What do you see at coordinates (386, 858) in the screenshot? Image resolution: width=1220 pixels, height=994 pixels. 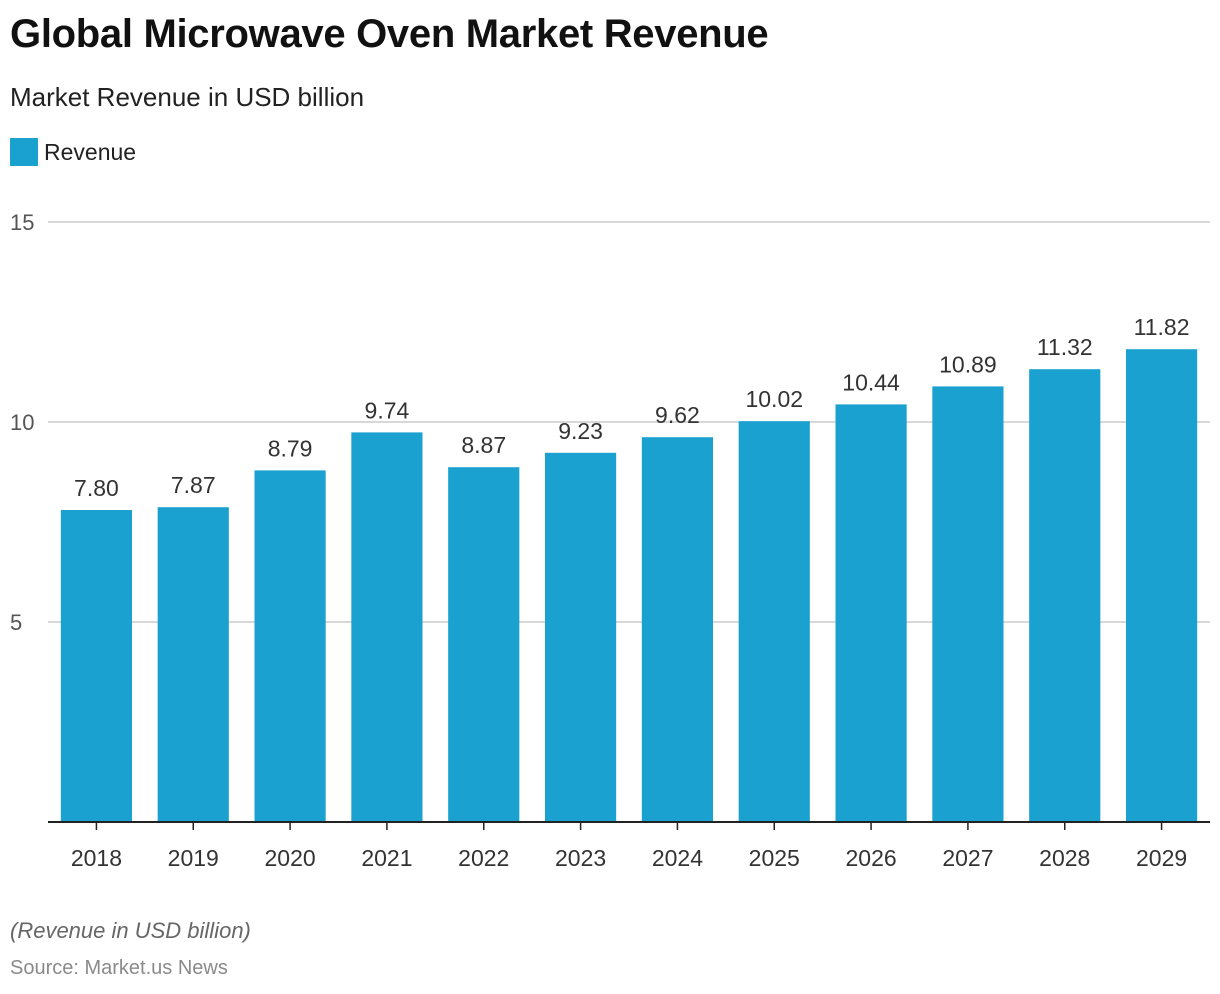 I see `x-tick-label: 2021` at bounding box center [386, 858].